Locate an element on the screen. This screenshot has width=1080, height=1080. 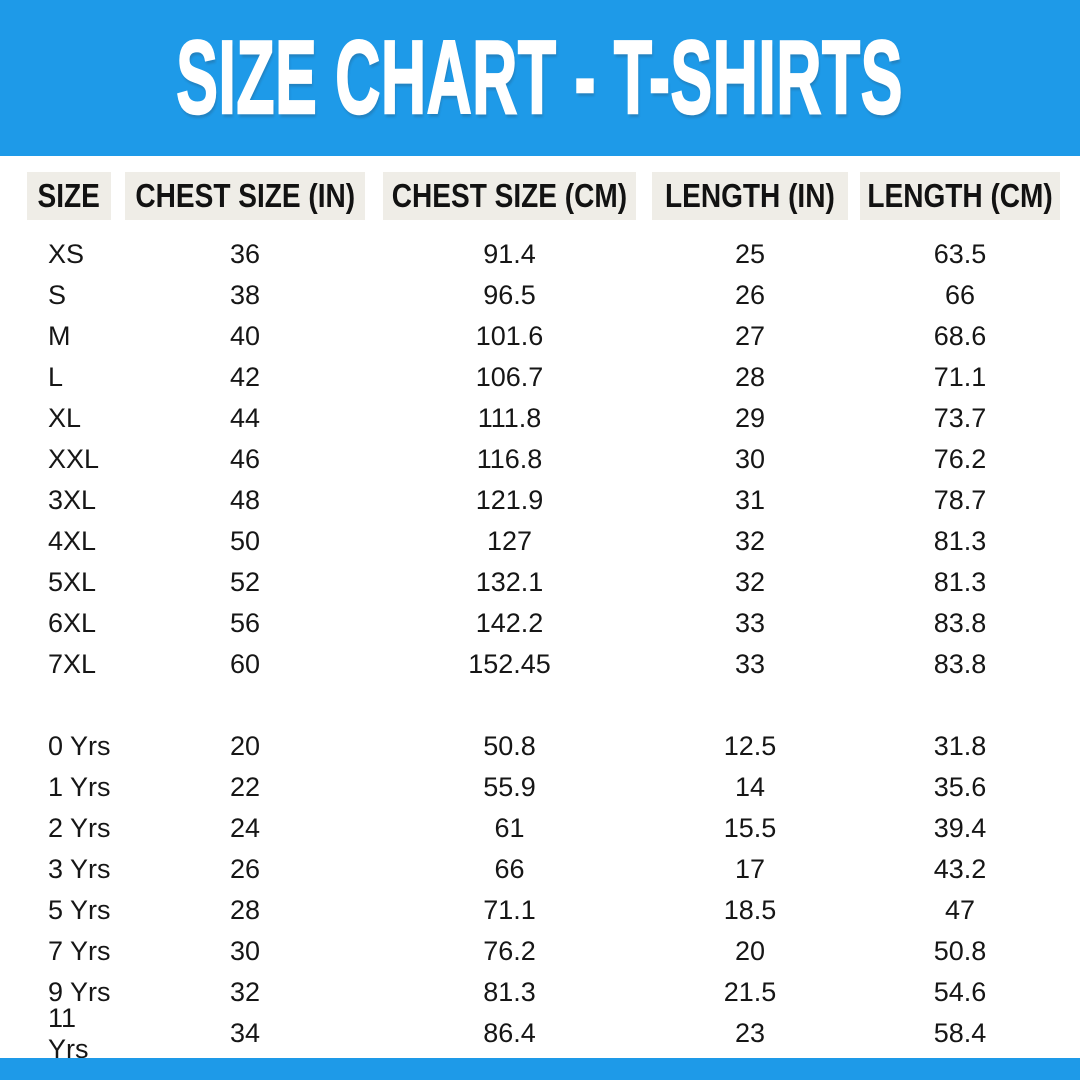
size-cell: L is located at coordinates (56, 377).